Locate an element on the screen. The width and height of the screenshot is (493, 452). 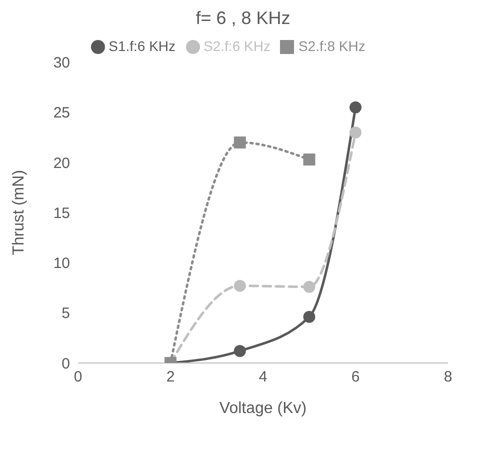
y-tick-label: 15 is located at coordinates (61, 213).